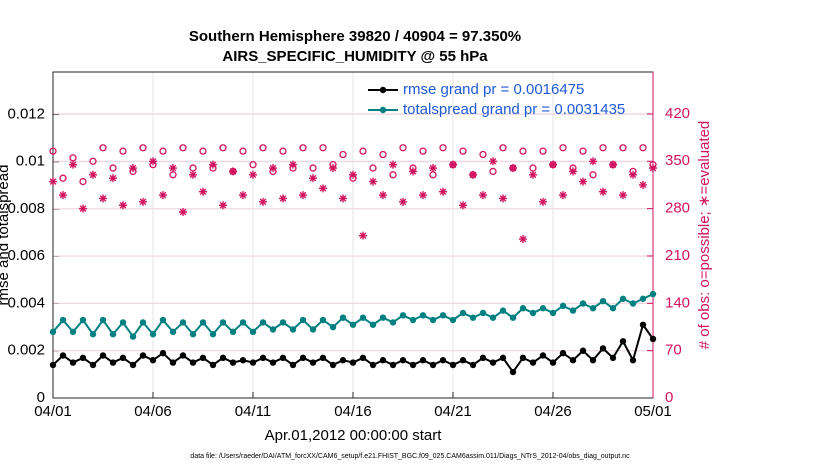  What do you see at coordinates (26, 350) in the screenshot?
I see `y-tick-label: 0.002` at bounding box center [26, 350].